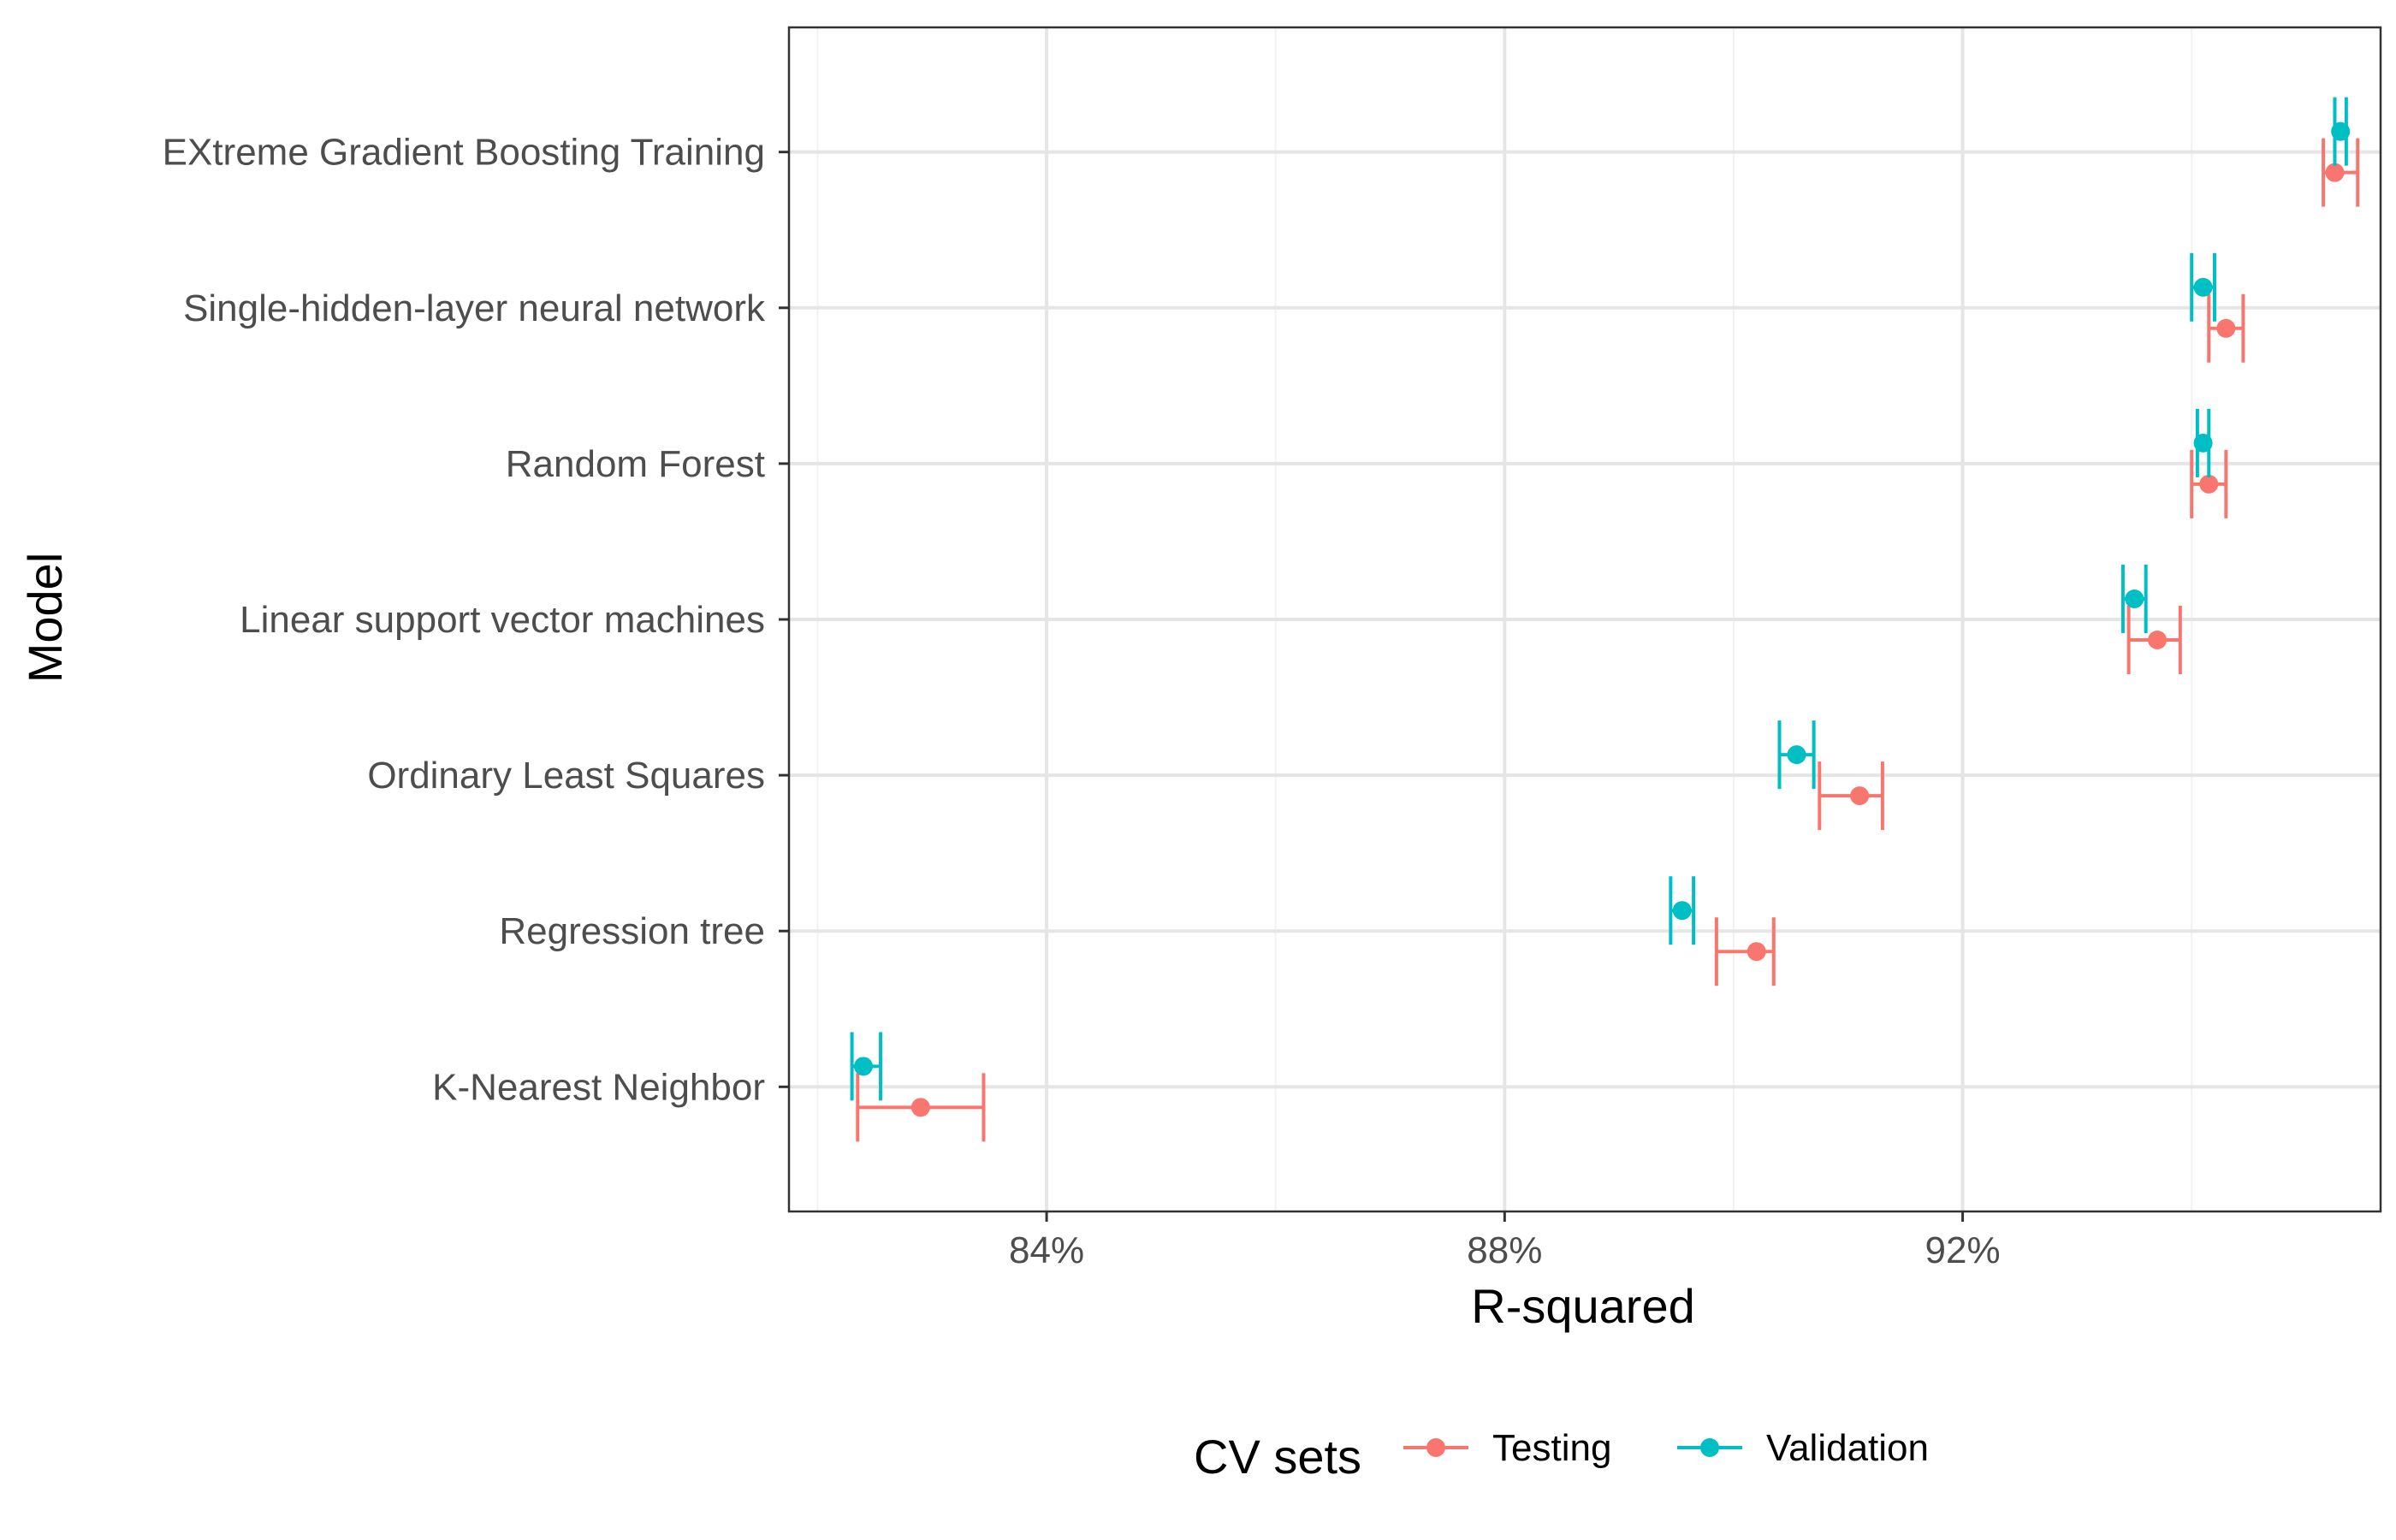  What do you see at coordinates (1504, 1250) in the screenshot?
I see `x-tick-label: 88%` at bounding box center [1504, 1250].